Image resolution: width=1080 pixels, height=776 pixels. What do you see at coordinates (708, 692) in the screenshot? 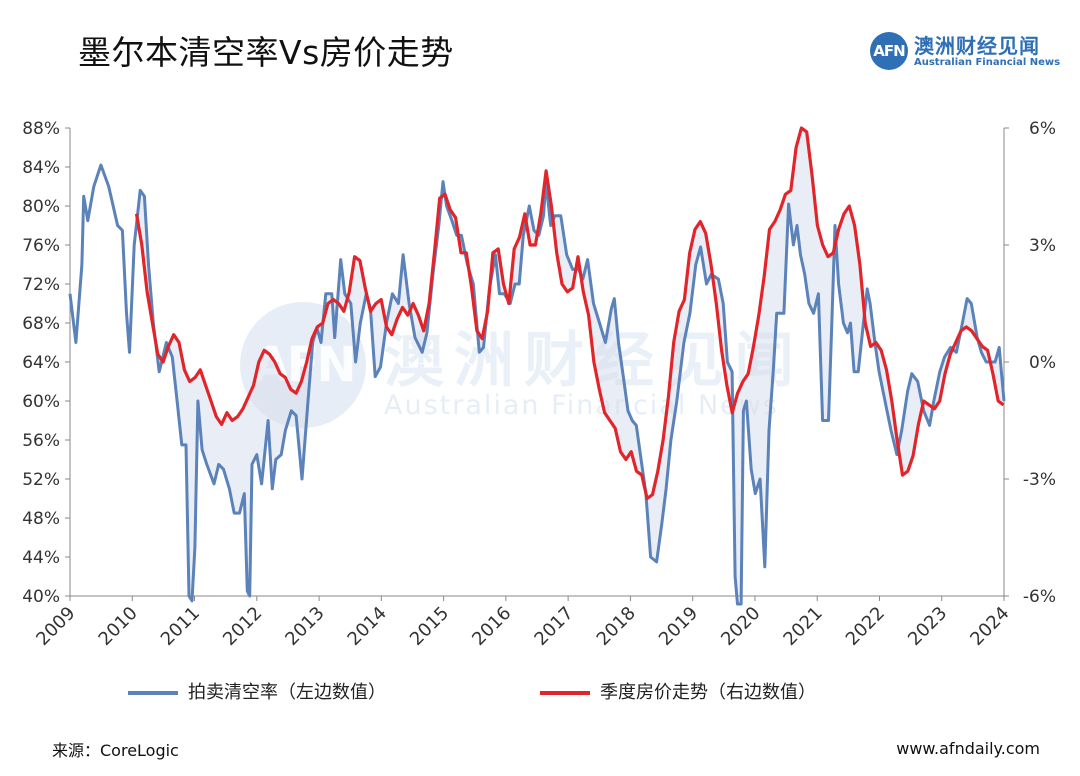
I see `legend-label-price: 季度房价走势（右边数值）` at bounding box center [708, 692].